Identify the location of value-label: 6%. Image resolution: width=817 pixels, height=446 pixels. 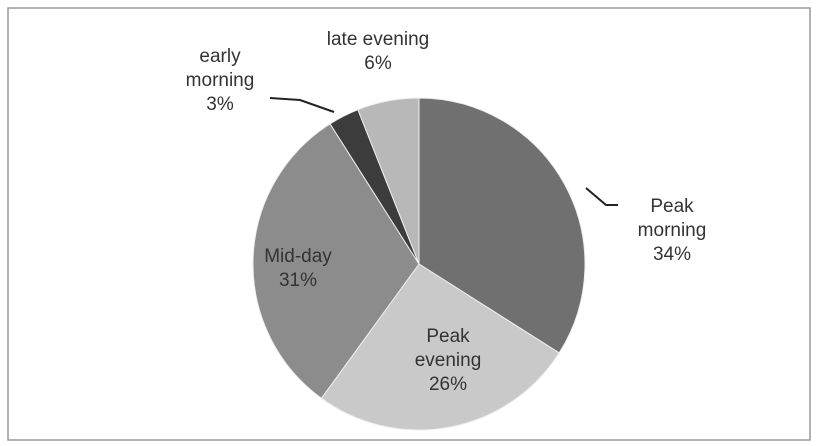
(378, 63).